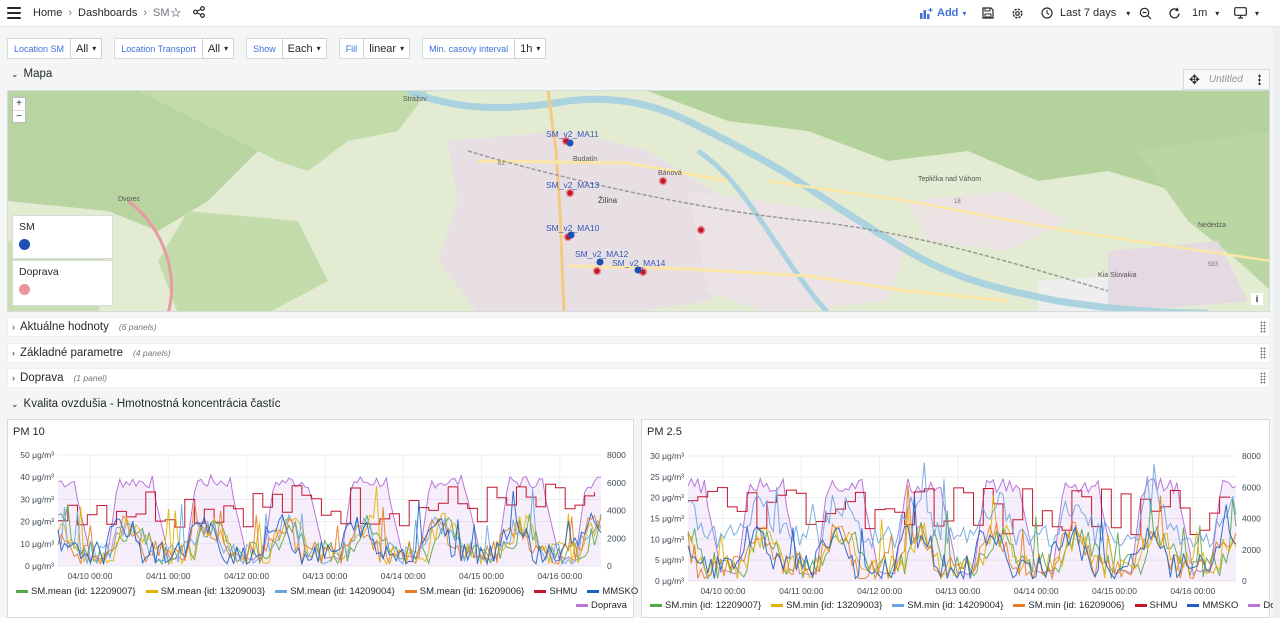  What do you see at coordinates (1259, 79) in the screenshot?
I see `panel-menu-icon` at bounding box center [1259, 79].